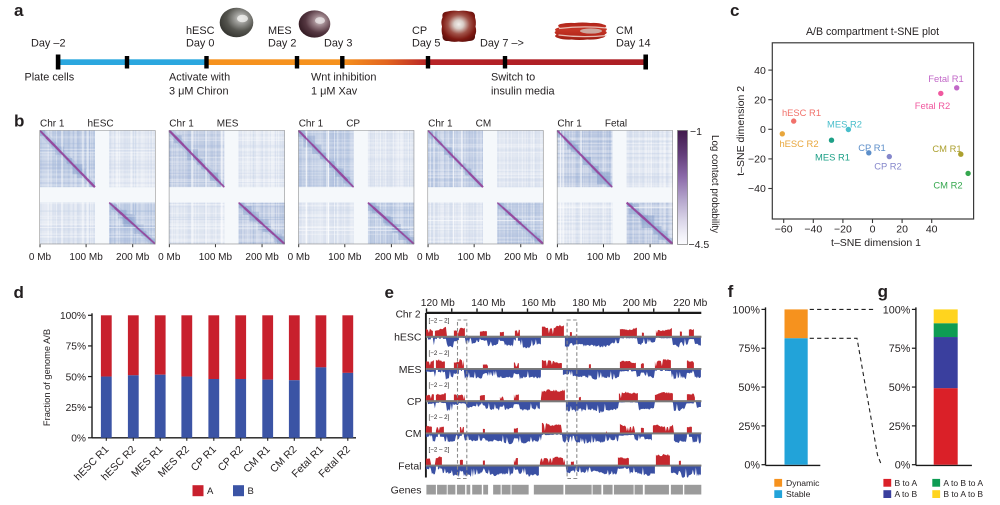 This screenshot has height=505, width=1000. Describe the element at coordinates (282, 43) in the screenshot. I see `svg-text: Day 2` at that location.